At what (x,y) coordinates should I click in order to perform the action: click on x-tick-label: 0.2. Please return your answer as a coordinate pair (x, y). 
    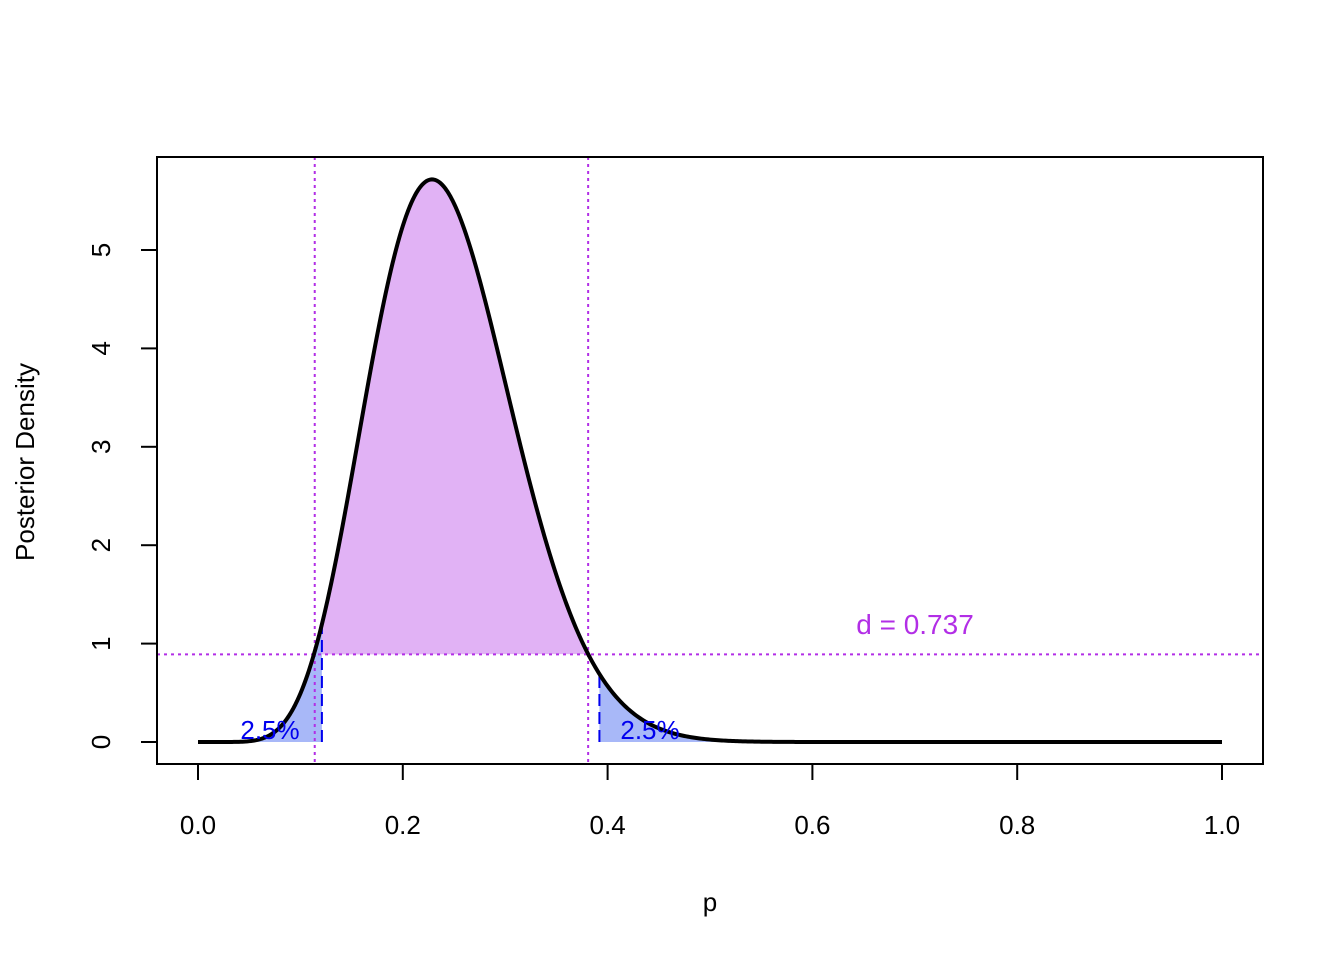
    Looking at the image, I should click on (403, 825).